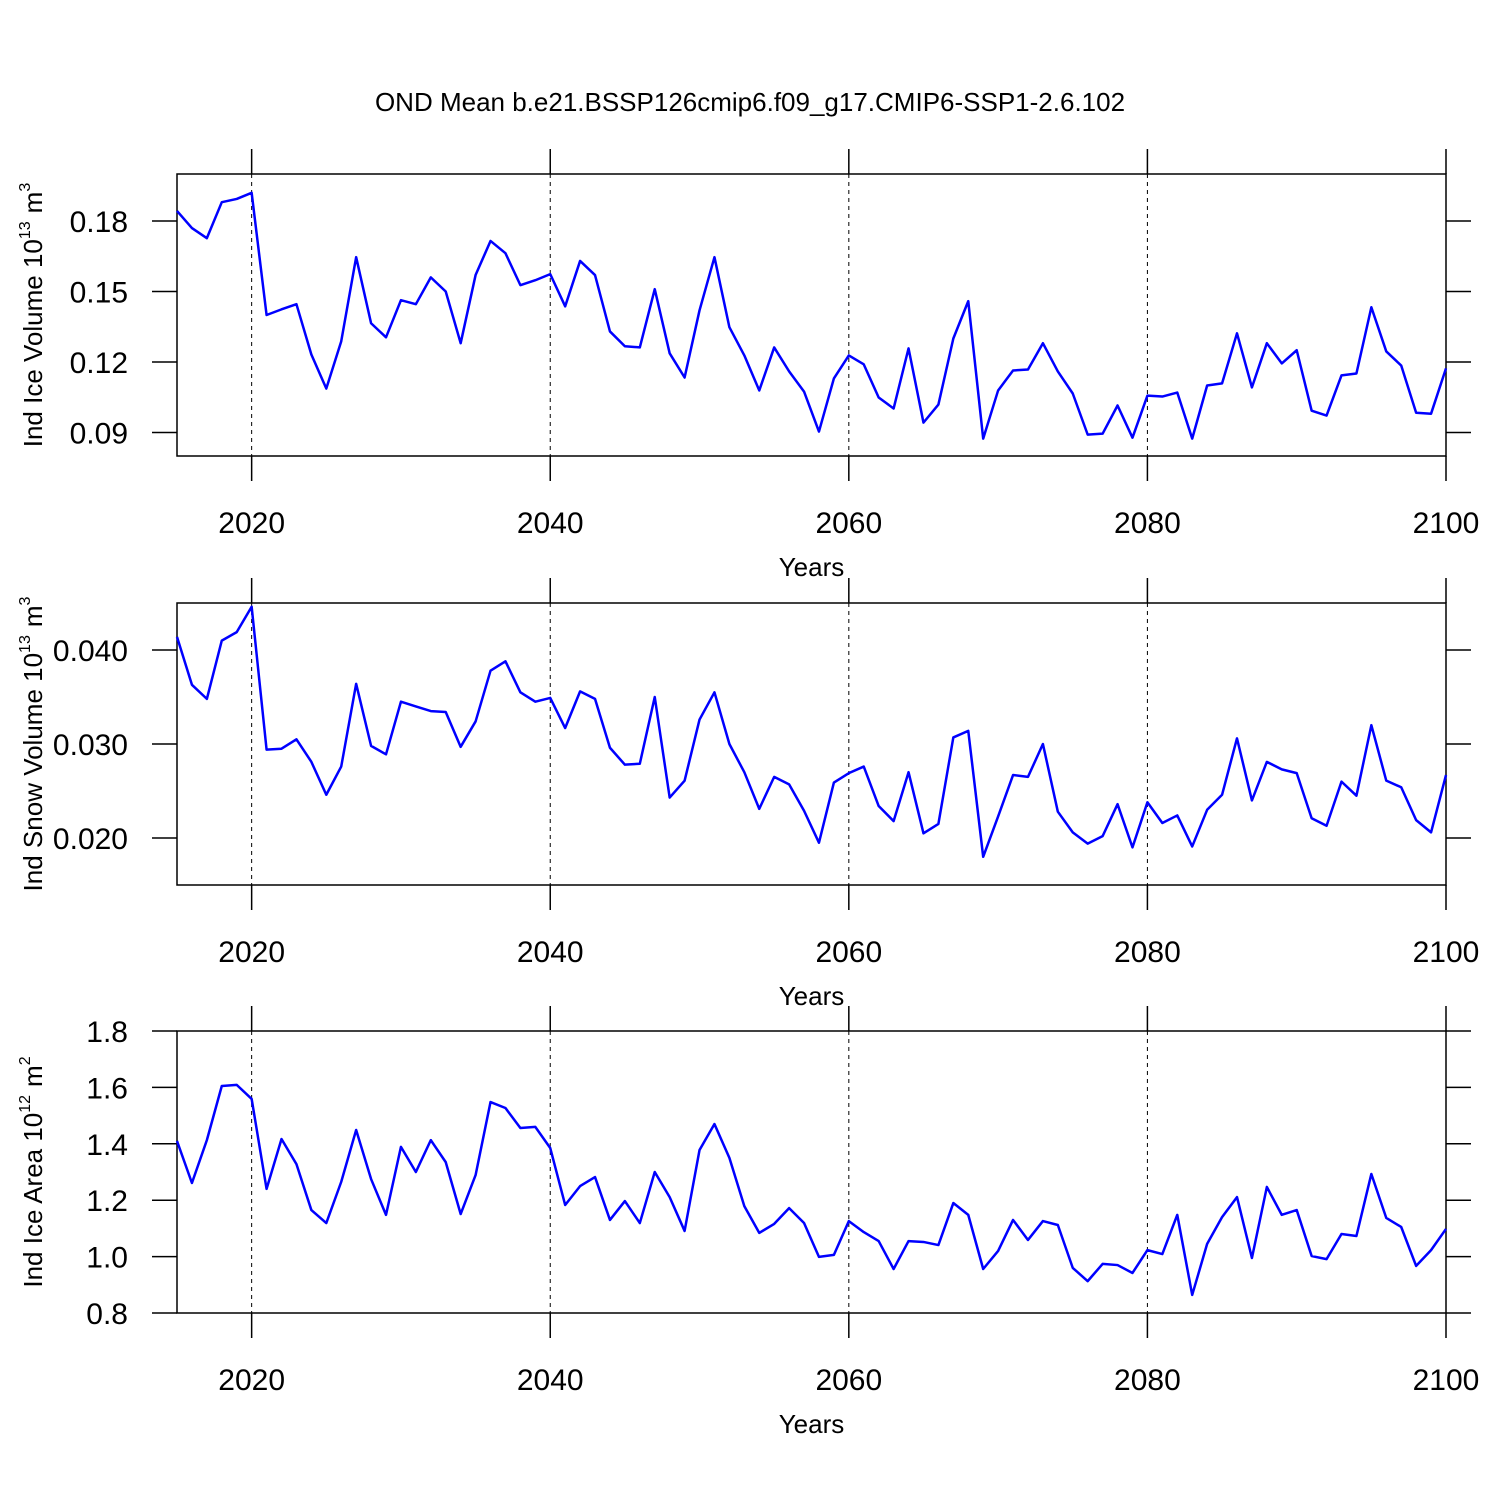 Image resolution: width=1500 pixels, height=1500 pixels. What do you see at coordinates (33, 772) in the screenshot?
I see `y-axis-label-text: Ind Snow Volume 10` at bounding box center [33, 772].